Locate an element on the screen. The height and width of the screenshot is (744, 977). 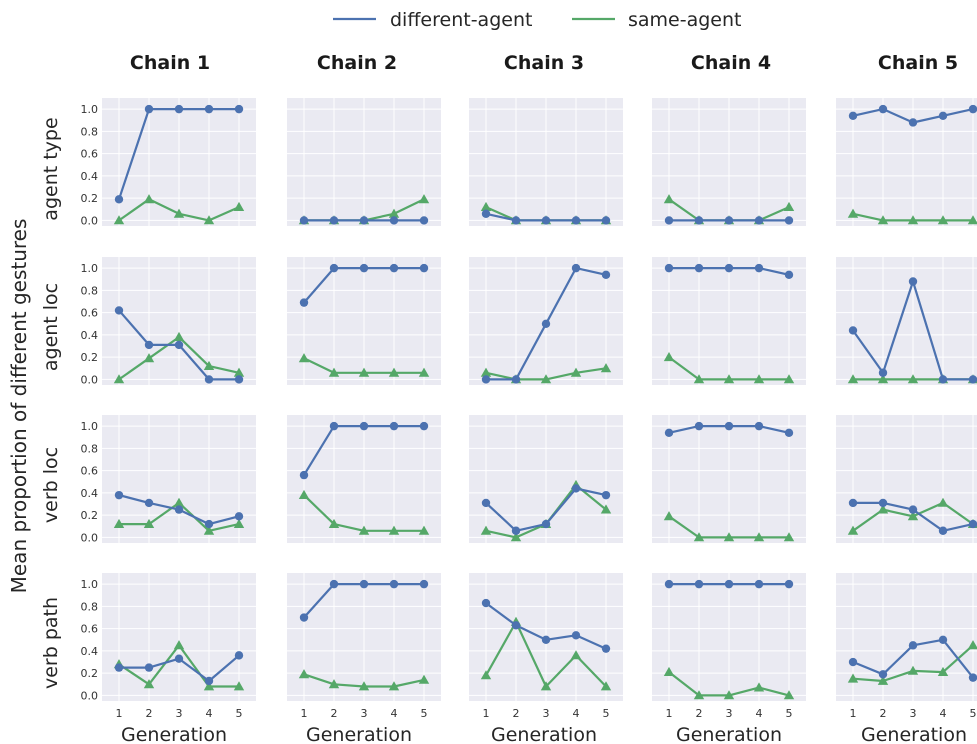
panel-r1-c4 is located at coordinates (729, 162).